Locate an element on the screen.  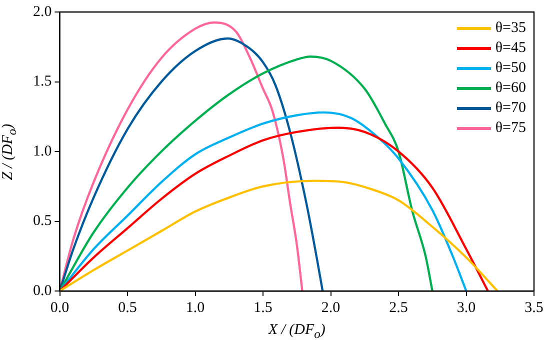
x-axis-title: X / (DF$_{o}$) is located at coordinates (296, 332).